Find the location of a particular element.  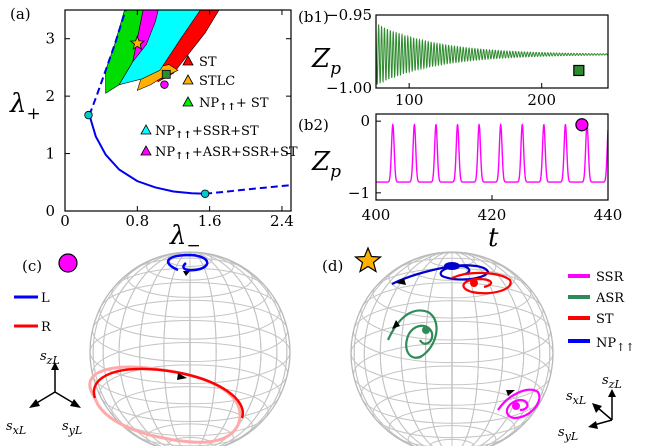

boundary-solid is located at coordinates (147, 154).